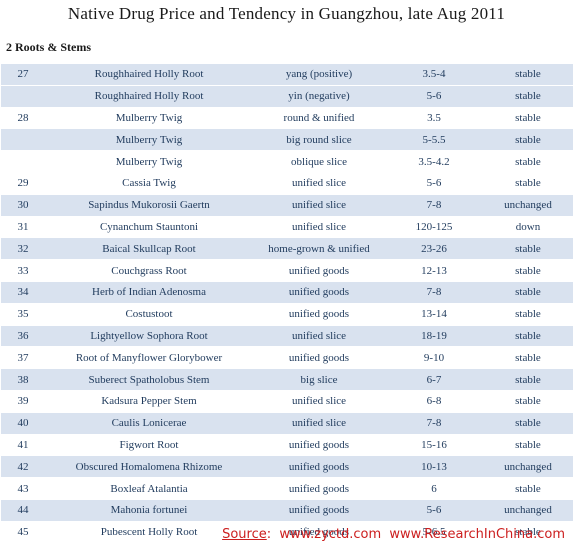 The width and height of the screenshot is (573, 546). What do you see at coordinates (48, 47) in the screenshot?
I see `section-heading: 2 Roots & Stems` at bounding box center [48, 47].